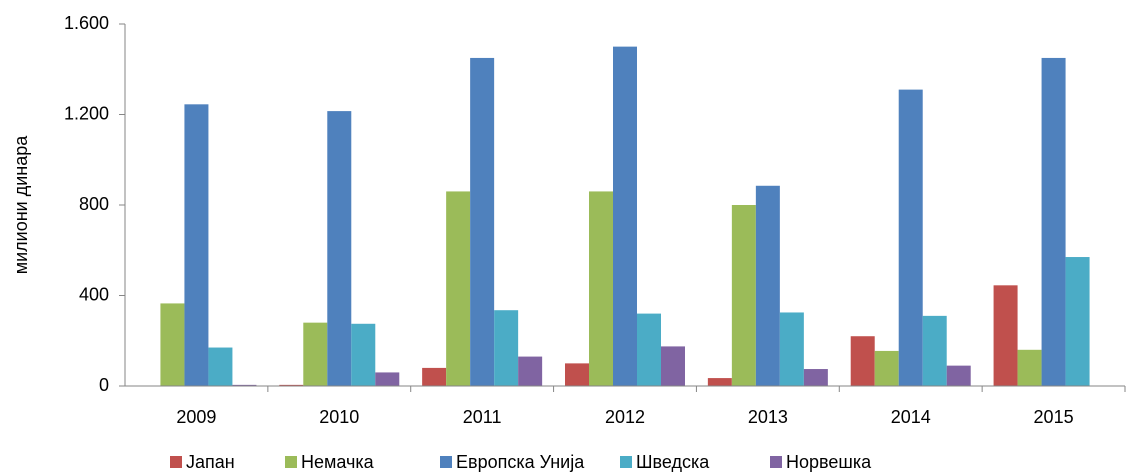 Image resolution: width=1142 pixels, height=474 pixels. Describe the element at coordinates (829, 462) in the screenshot. I see `legend-label: Норвешка` at that location.